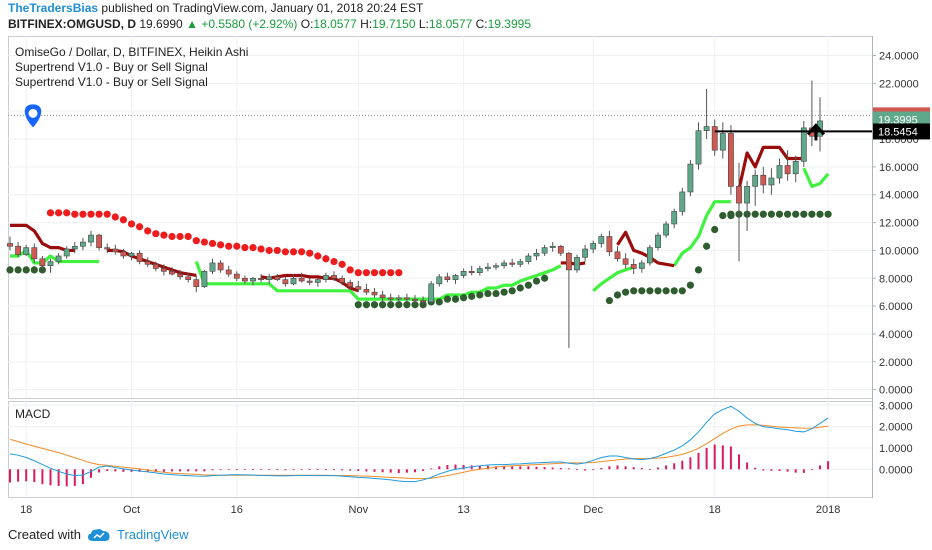  I want to click on macd-tick-label: 0.0000, so click(896, 470).